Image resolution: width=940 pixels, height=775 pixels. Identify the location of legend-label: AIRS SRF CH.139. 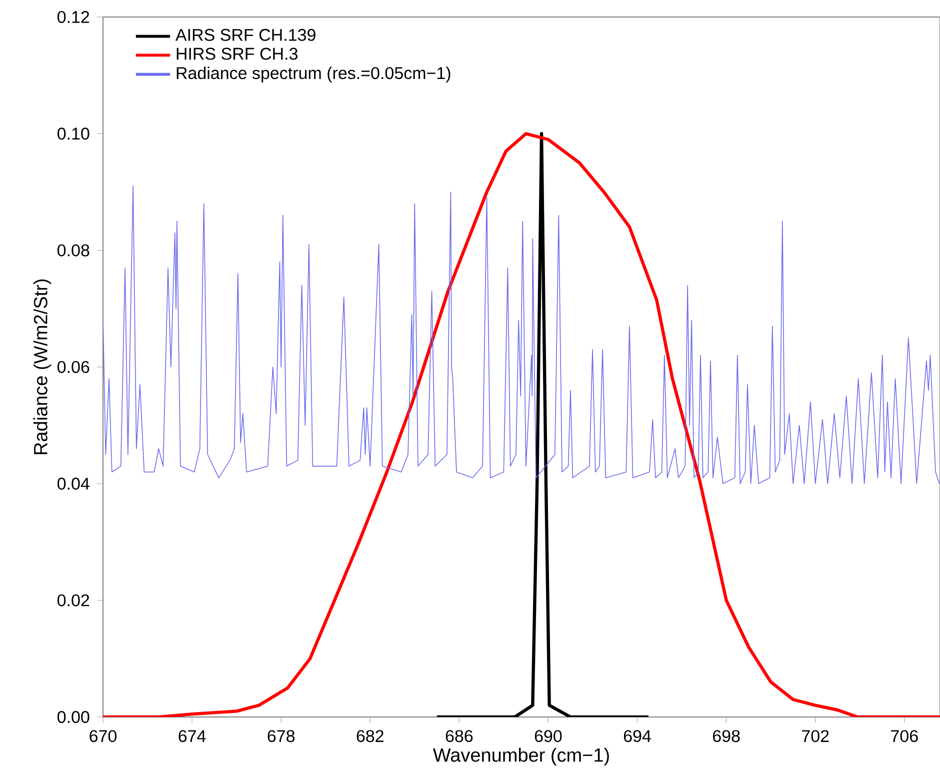
(245, 34).